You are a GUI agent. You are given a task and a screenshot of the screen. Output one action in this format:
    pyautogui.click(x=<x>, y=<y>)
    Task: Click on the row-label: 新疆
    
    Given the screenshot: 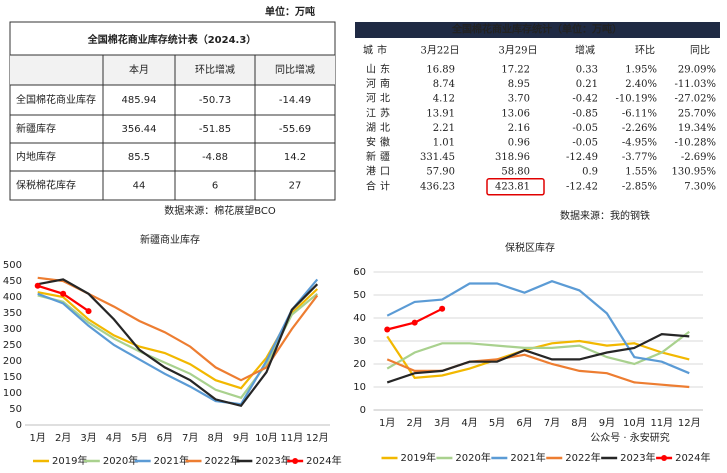 What is the action you would take?
    pyautogui.click(x=380, y=156)
    